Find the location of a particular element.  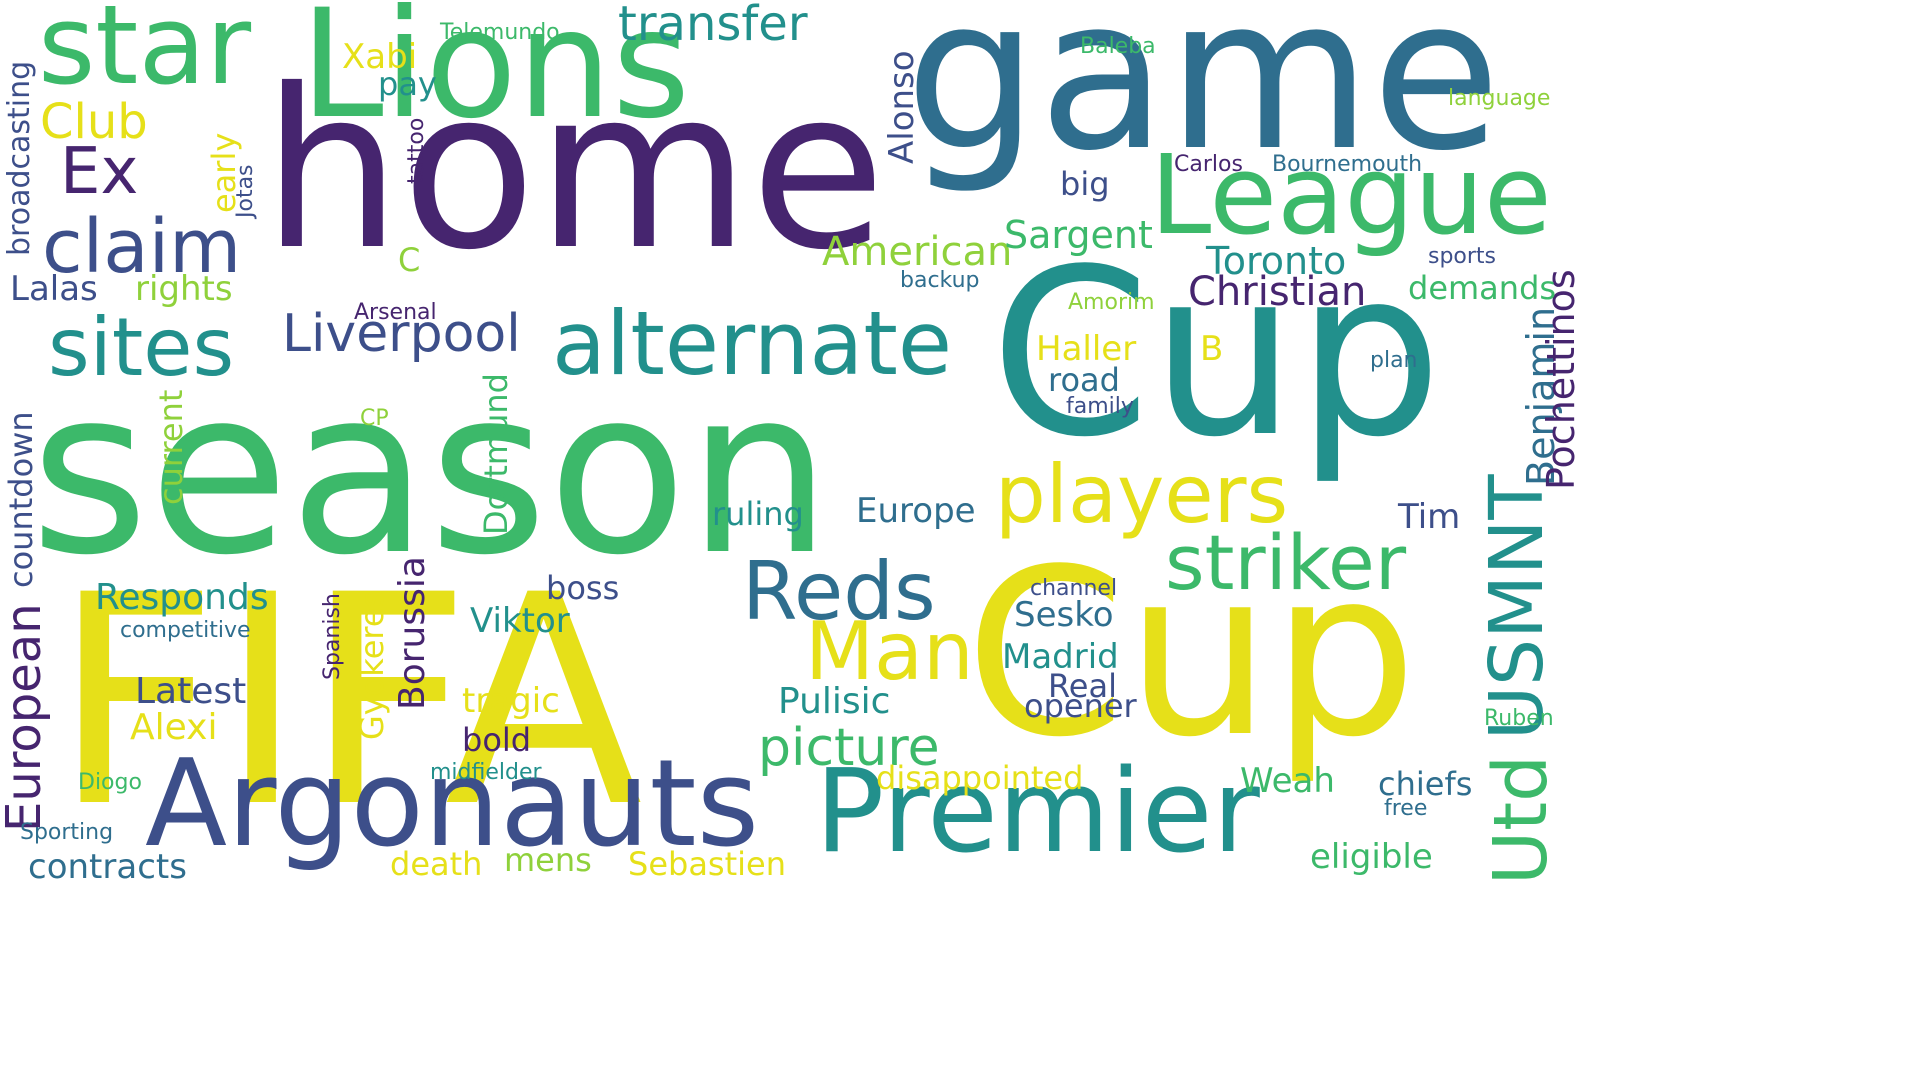

word: B is located at coordinates (1212, 349).